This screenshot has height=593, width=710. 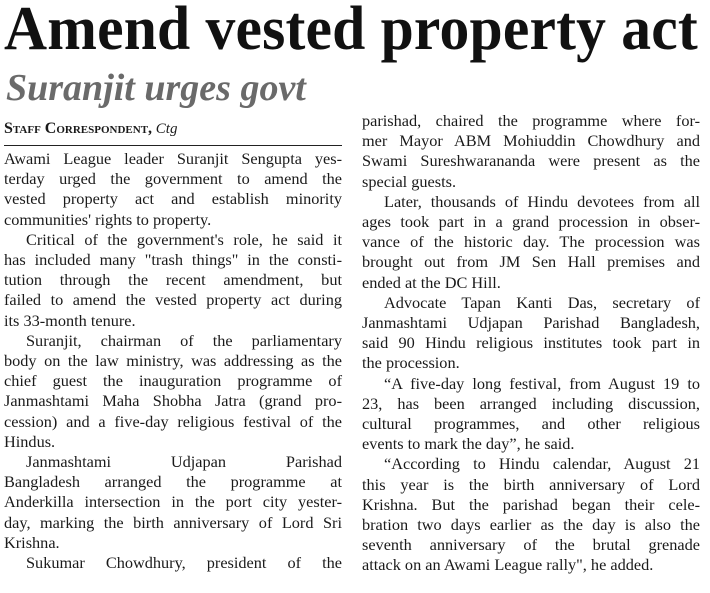 What do you see at coordinates (30, 441) in the screenshot?
I see `text-line: Hindus.` at bounding box center [30, 441].